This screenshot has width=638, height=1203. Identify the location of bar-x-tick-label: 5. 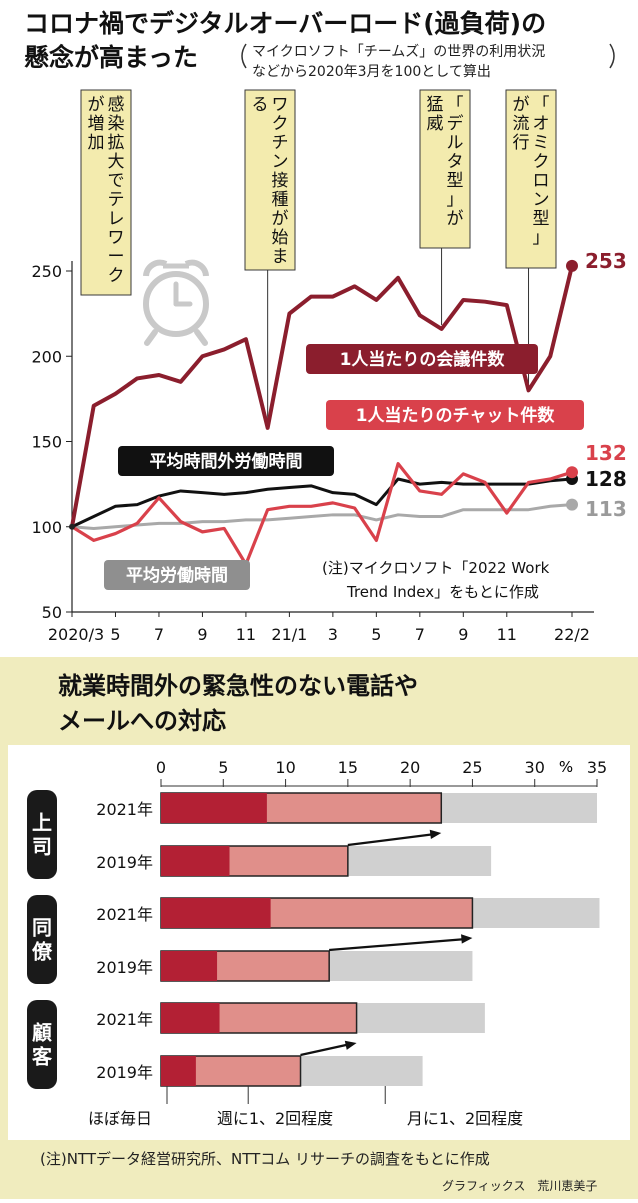
(223, 767).